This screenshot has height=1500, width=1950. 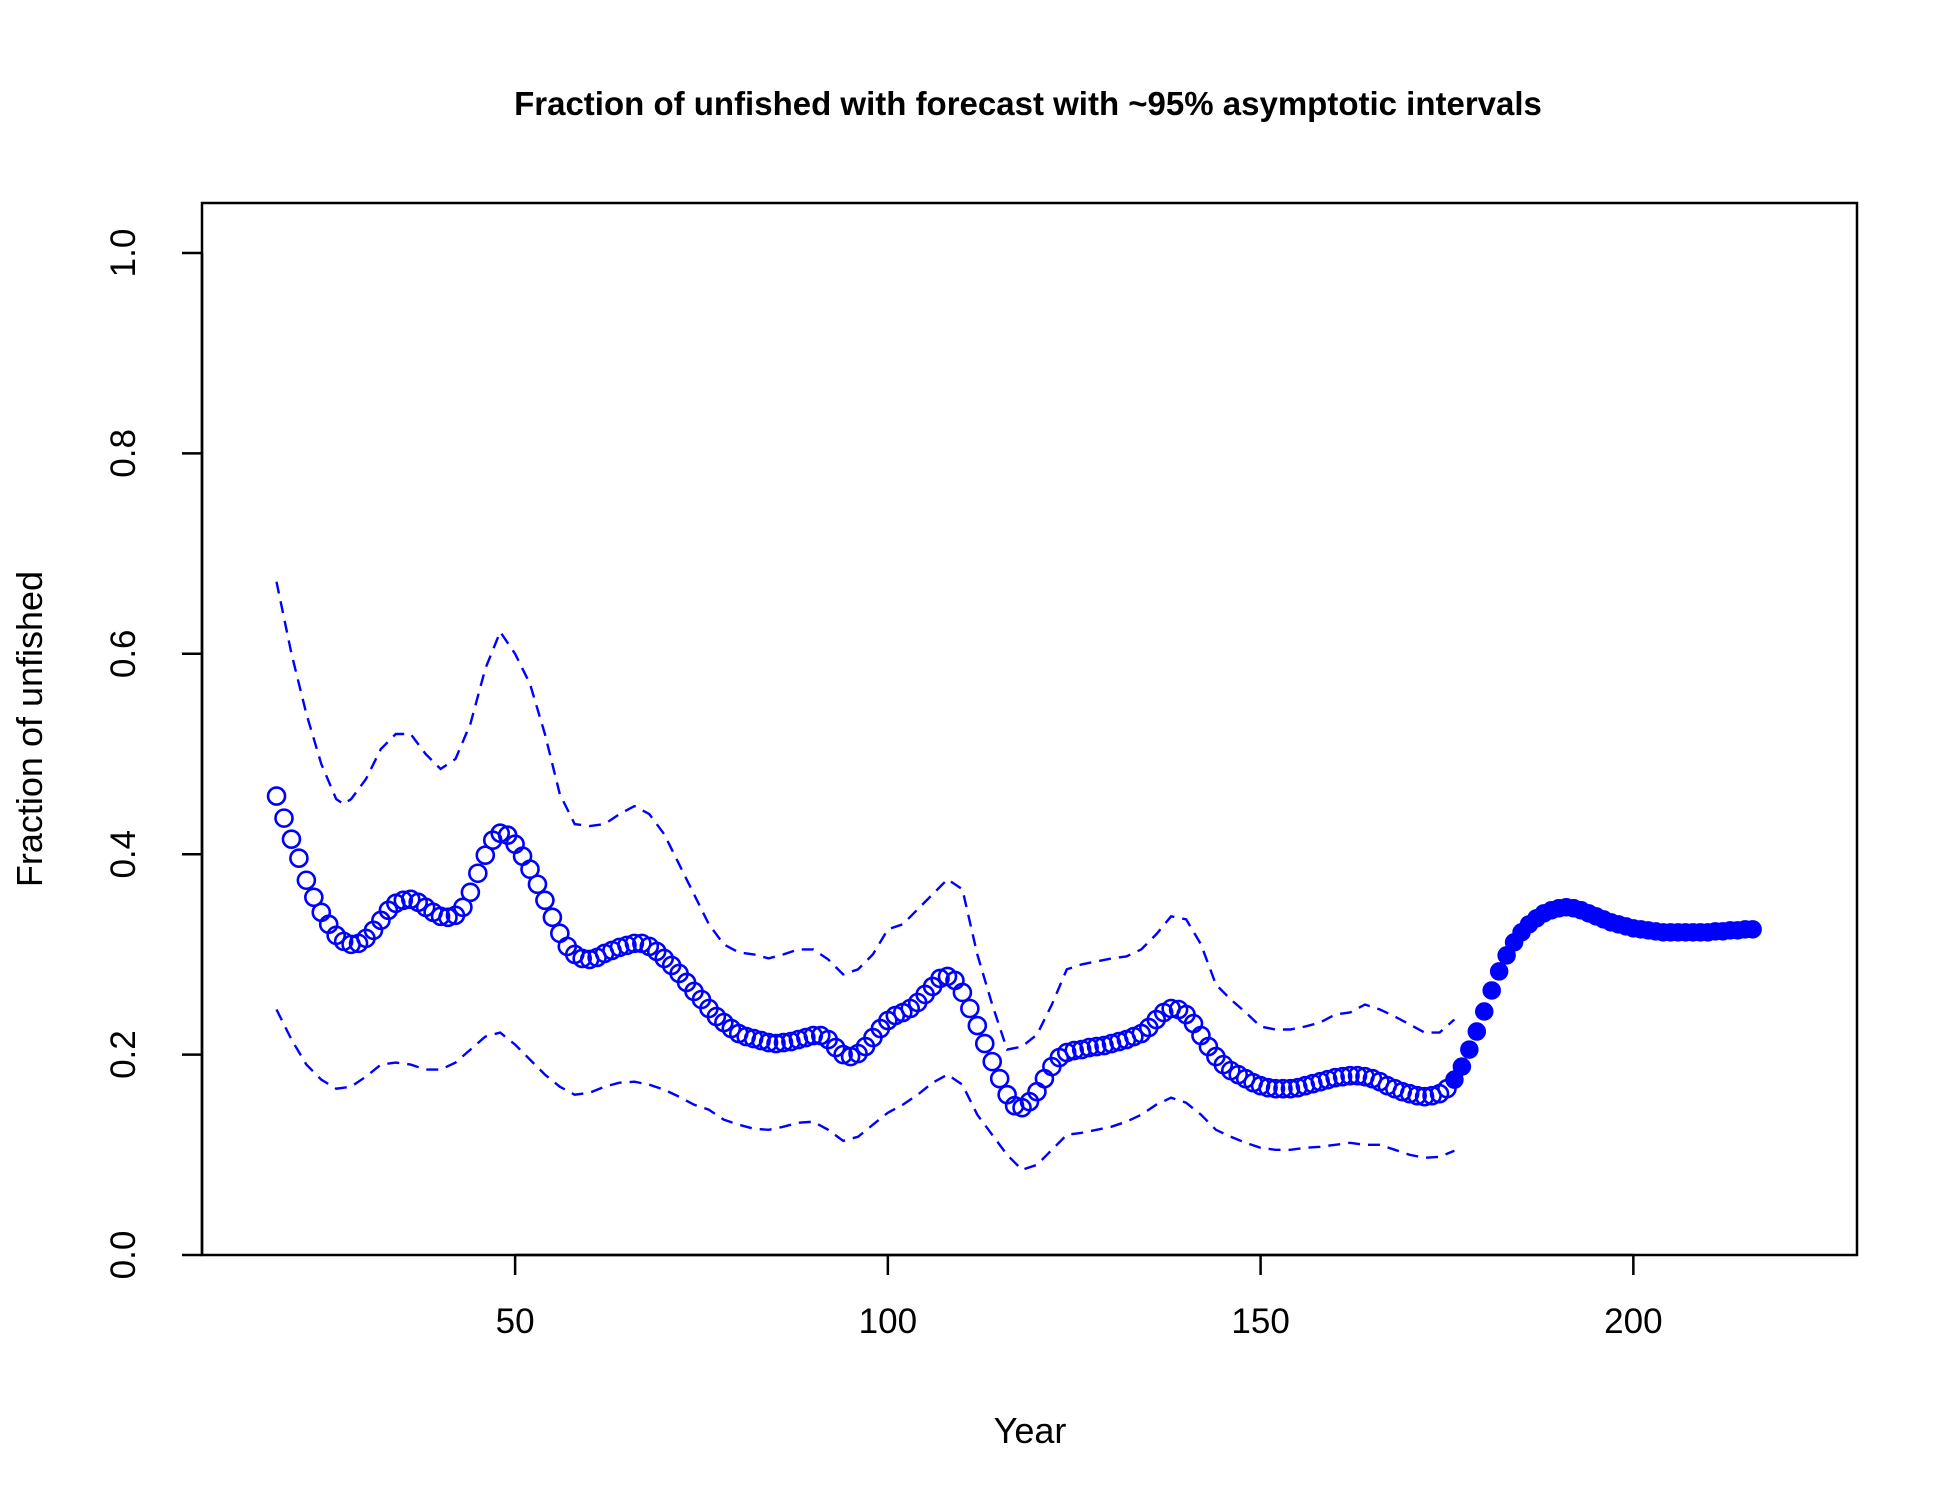 What do you see at coordinates (1633, 1321) in the screenshot?
I see `x-tick-label: 200` at bounding box center [1633, 1321].